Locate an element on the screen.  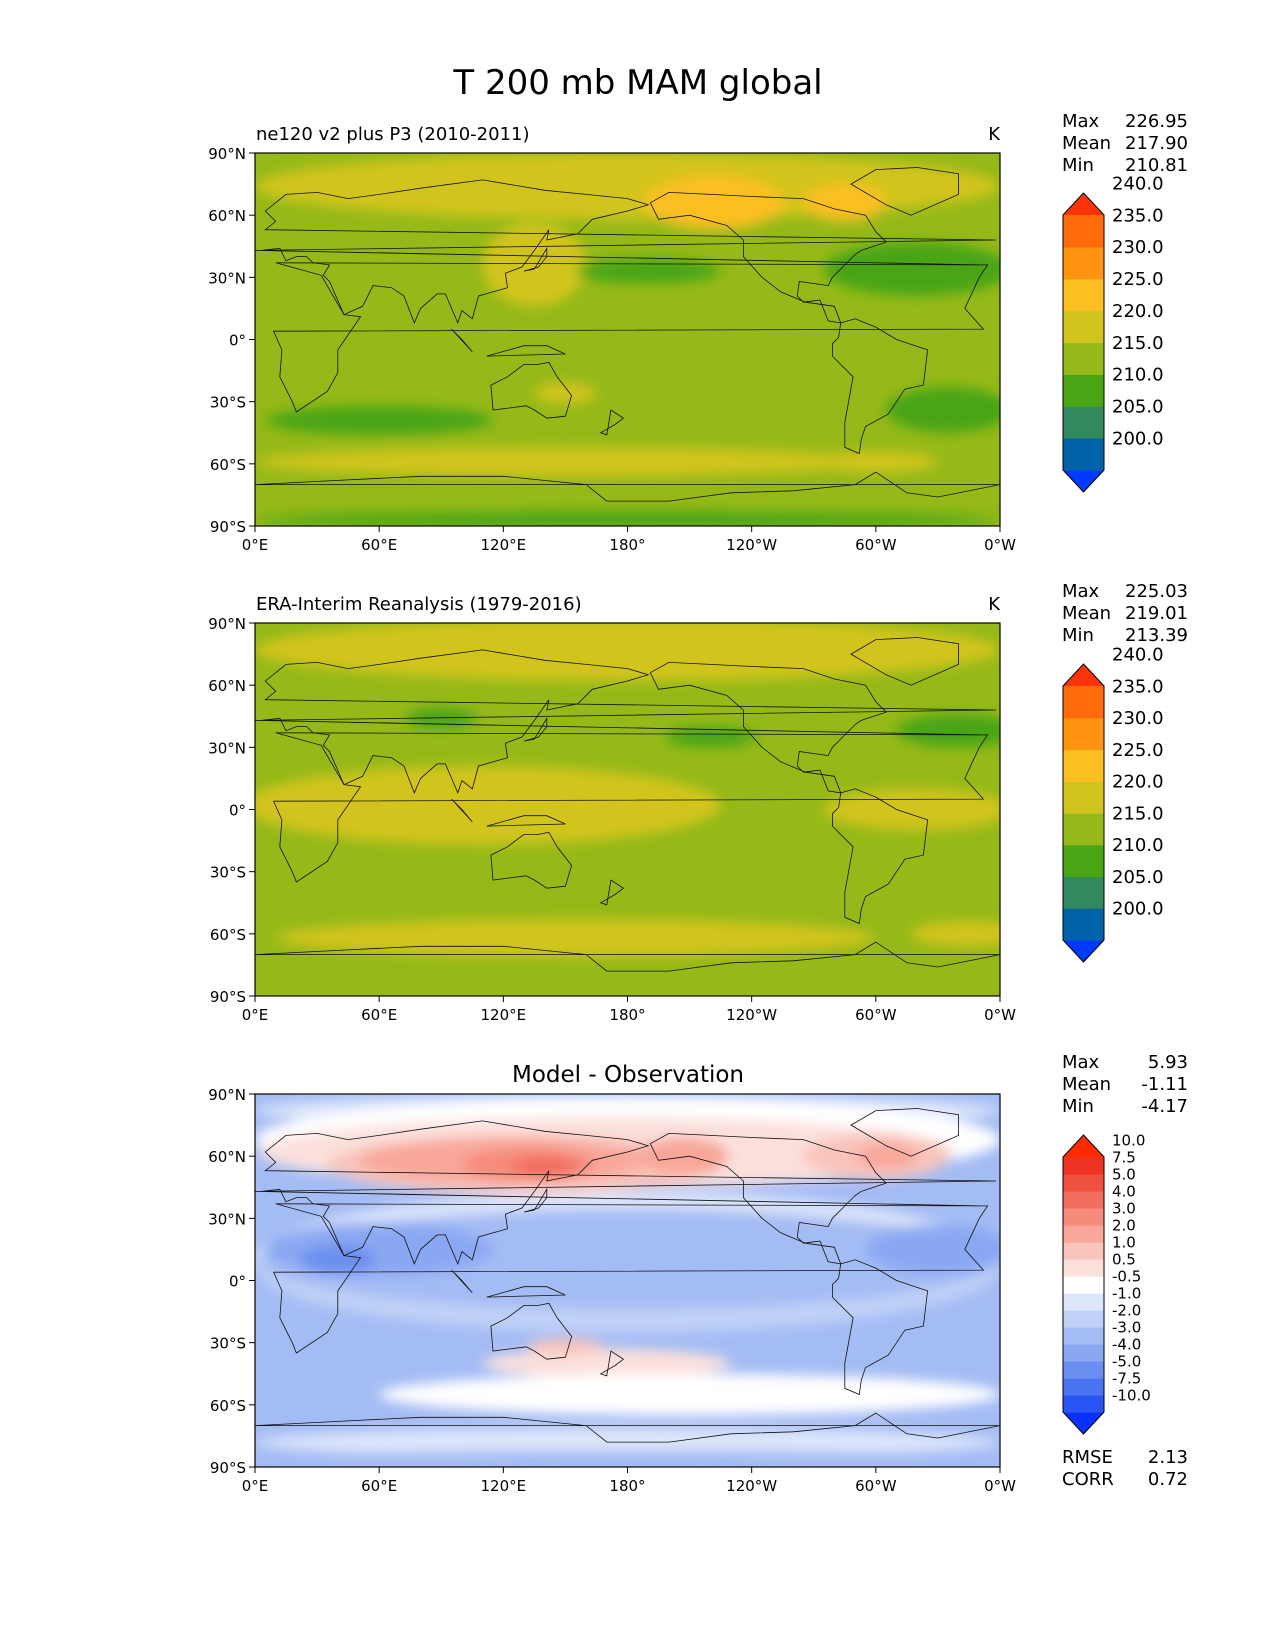
colorbar-tick-label: -5.0 is located at coordinates (1126, 1361).